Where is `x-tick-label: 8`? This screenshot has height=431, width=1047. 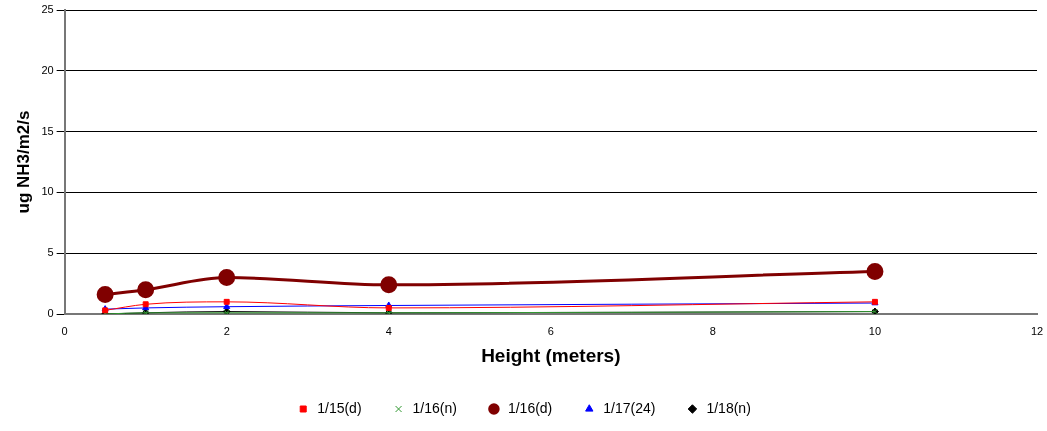 x-tick-label: 8 is located at coordinates (712, 330).